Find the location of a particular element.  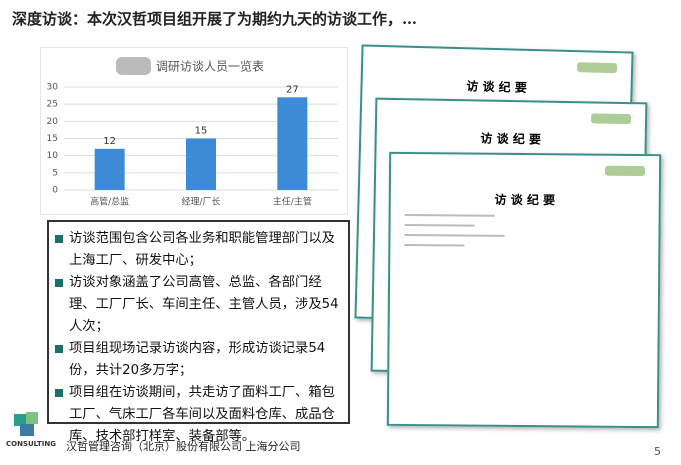

bullet: 访谈范围包含公司各业务和职能管理部门以及上海工厂、研发中心； is located at coordinates (198, 250).